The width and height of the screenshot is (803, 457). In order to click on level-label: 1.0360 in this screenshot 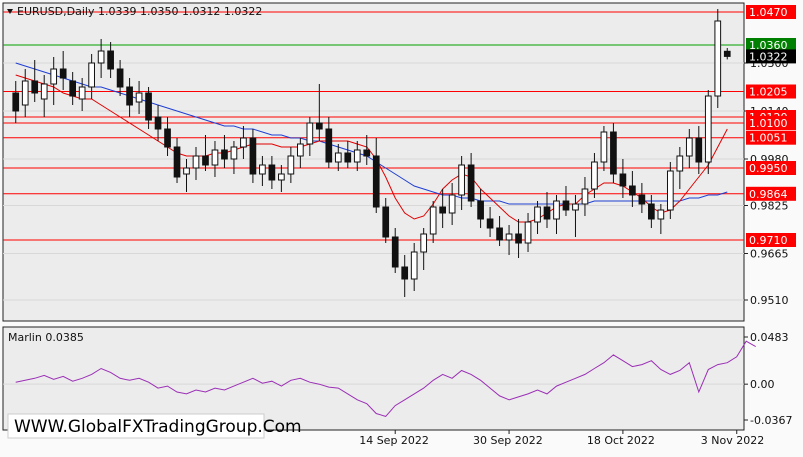, I will do `click(768, 45)`.